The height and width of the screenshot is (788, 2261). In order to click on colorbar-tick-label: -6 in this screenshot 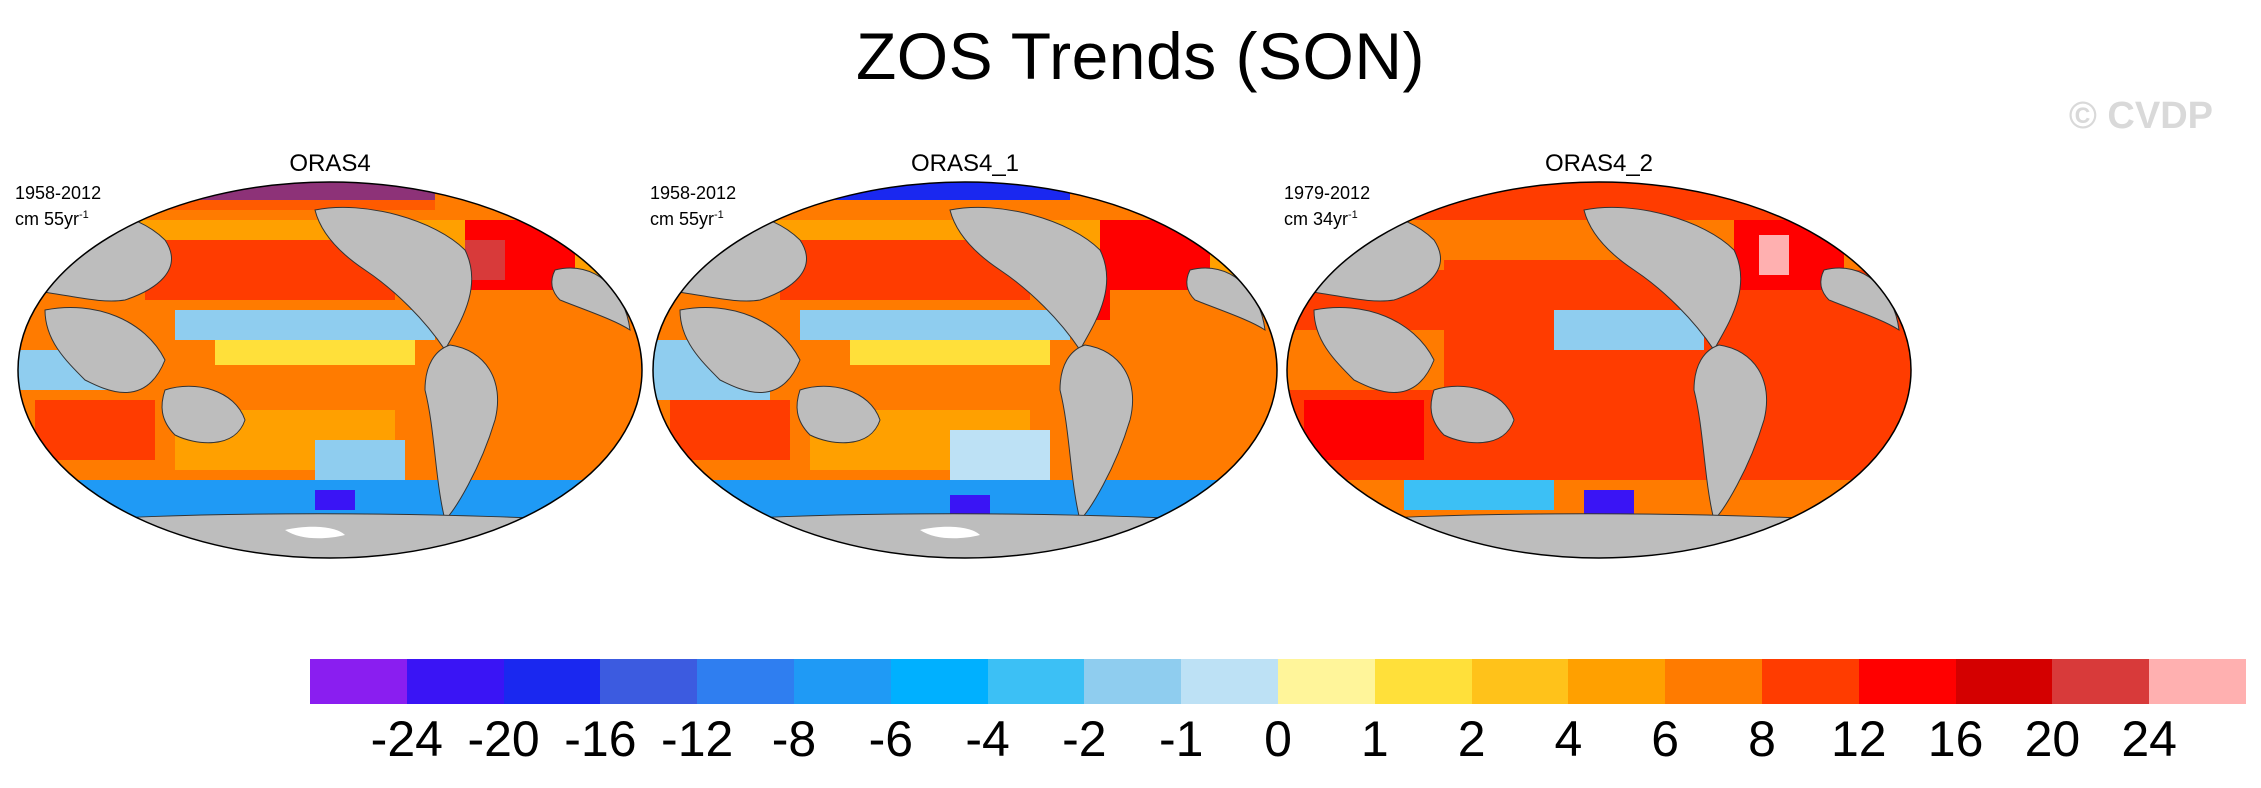, I will do `click(891, 739)`.